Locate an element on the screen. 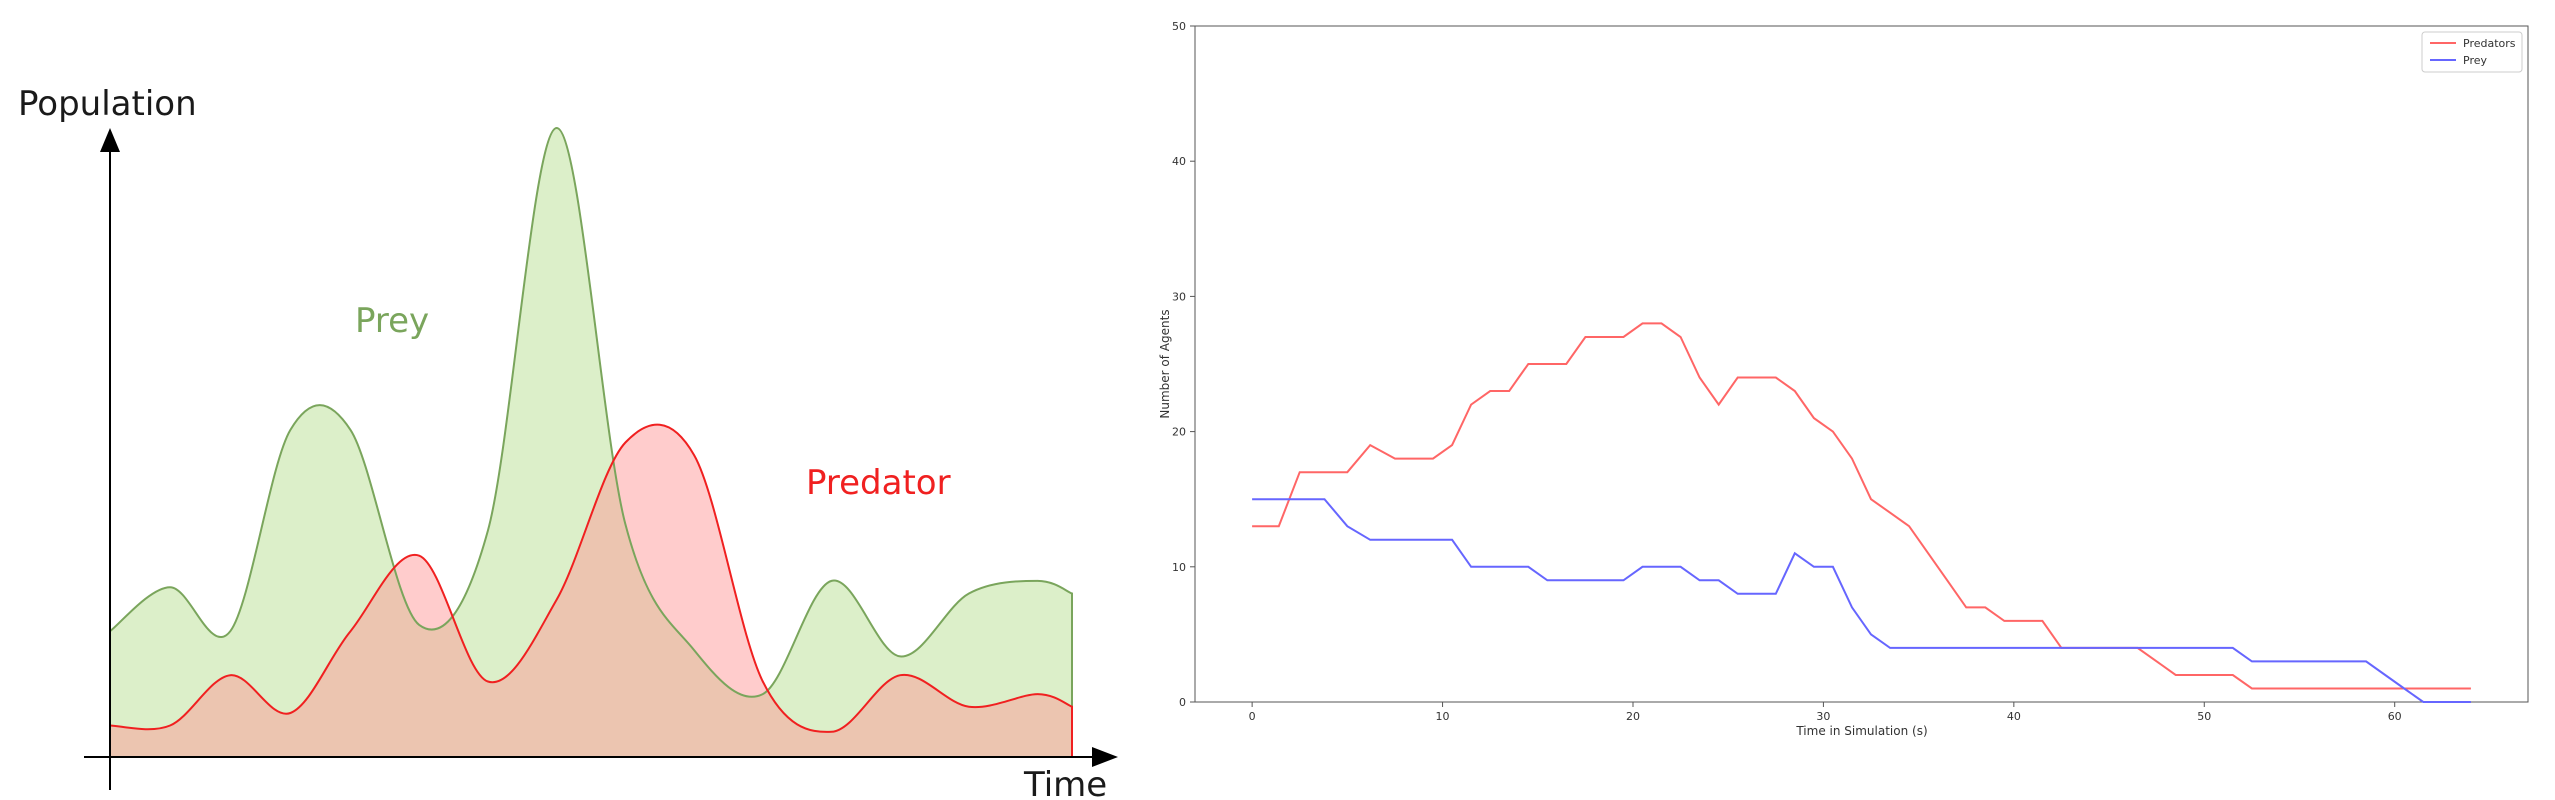 The width and height of the screenshot is (2555, 800). left-y-axis-label: Population is located at coordinates (107, 104).